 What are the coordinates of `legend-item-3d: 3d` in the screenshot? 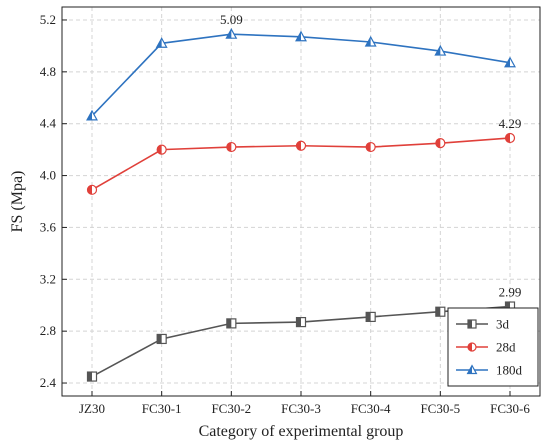 It's located at (483, 324).